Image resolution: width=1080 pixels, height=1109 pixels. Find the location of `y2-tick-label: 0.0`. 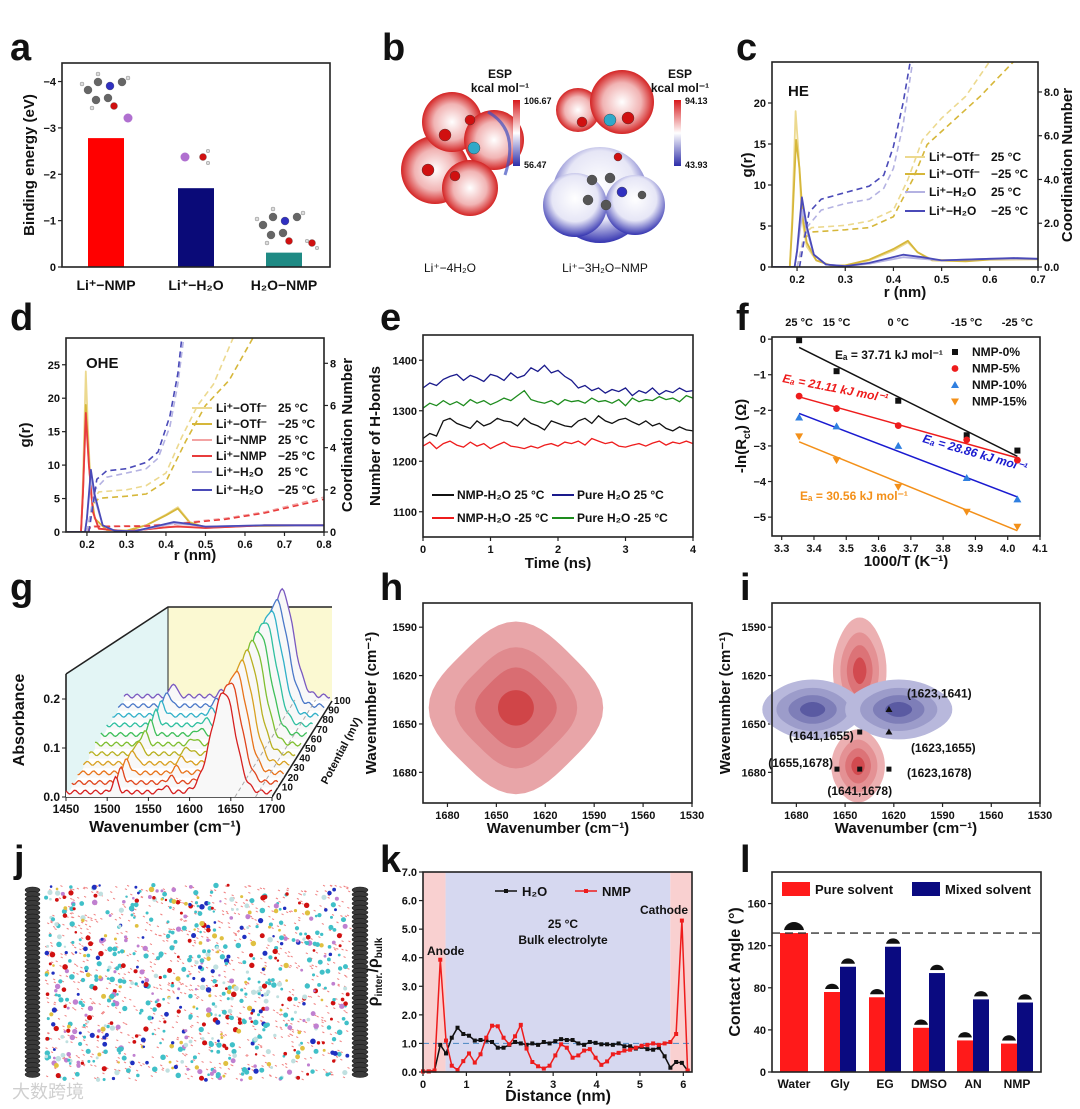

y2-tick-label: 0.0 is located at coordinates (1051, 268).